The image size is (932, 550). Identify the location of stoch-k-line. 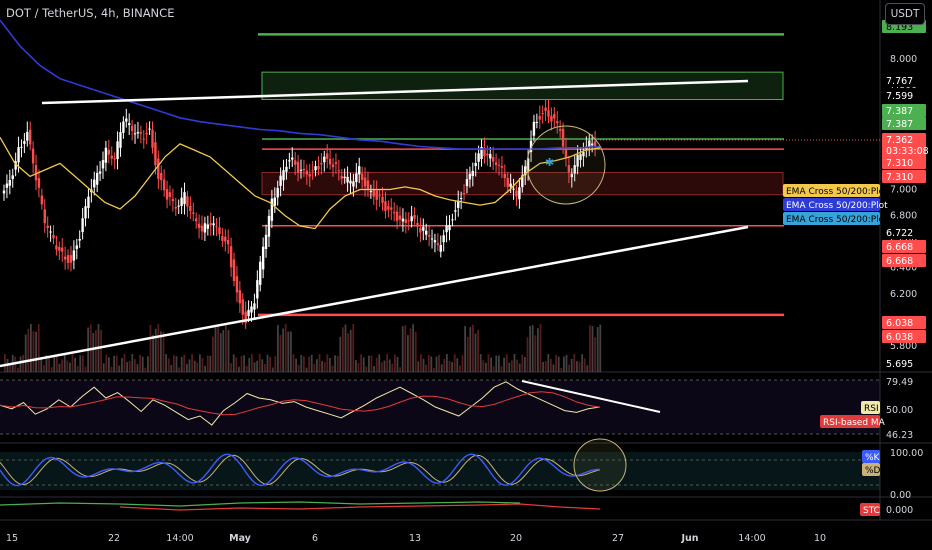
(300, 470).